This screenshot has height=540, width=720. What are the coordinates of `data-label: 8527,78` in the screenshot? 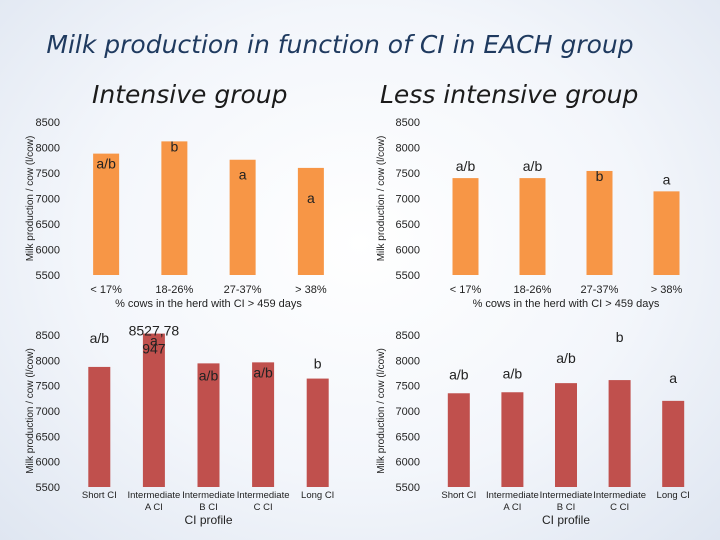 It's located at (154, 331).